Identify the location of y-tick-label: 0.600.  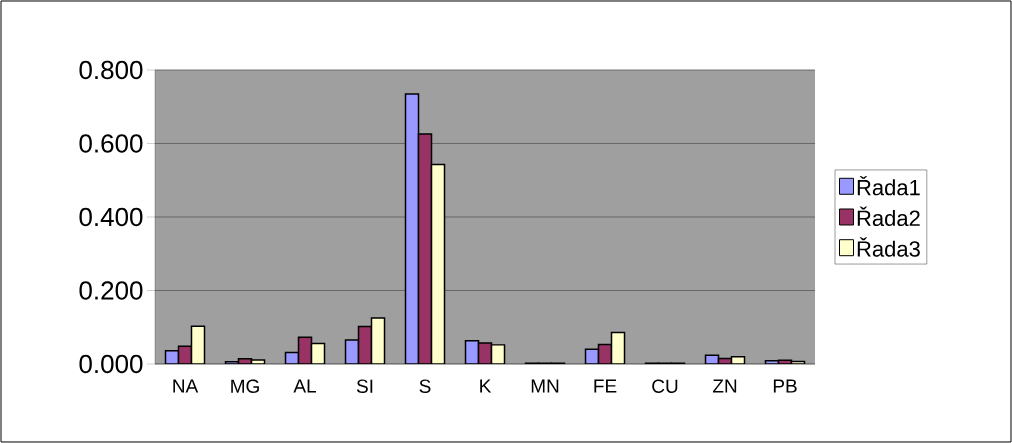
(111, 143).